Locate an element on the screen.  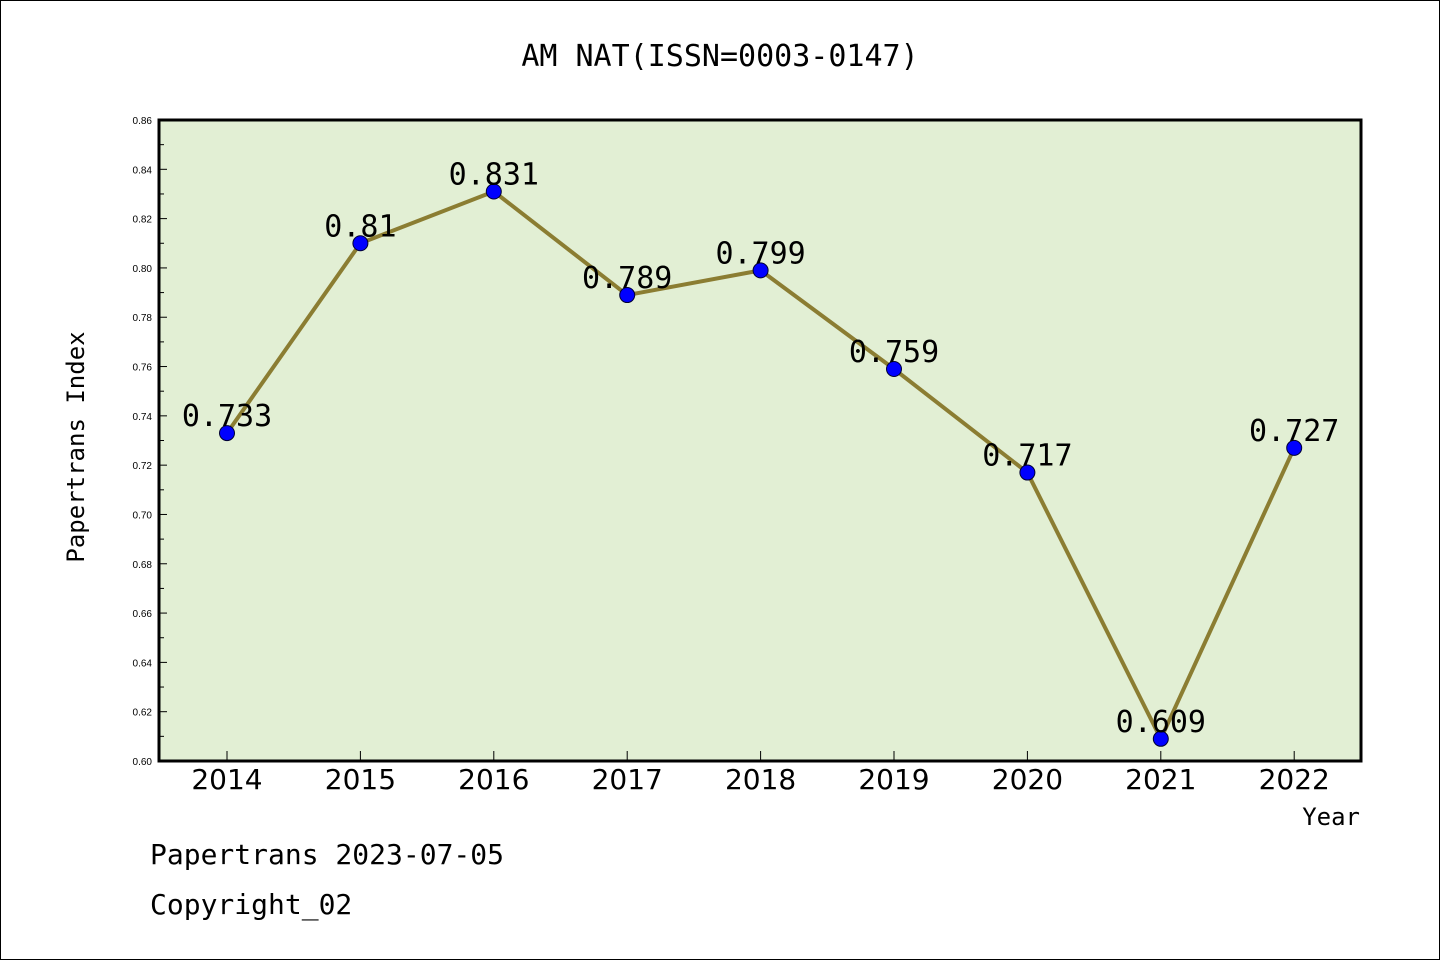
x-tick-label: 2017 is located at coordinates (627, 779).